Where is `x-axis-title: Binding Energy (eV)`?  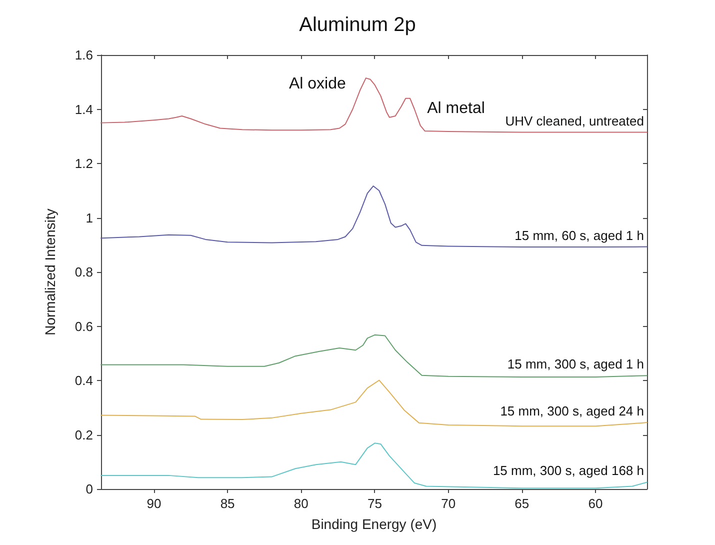 x-axis-title: Binding Energy (eV) is located at coordinates (374, 524).